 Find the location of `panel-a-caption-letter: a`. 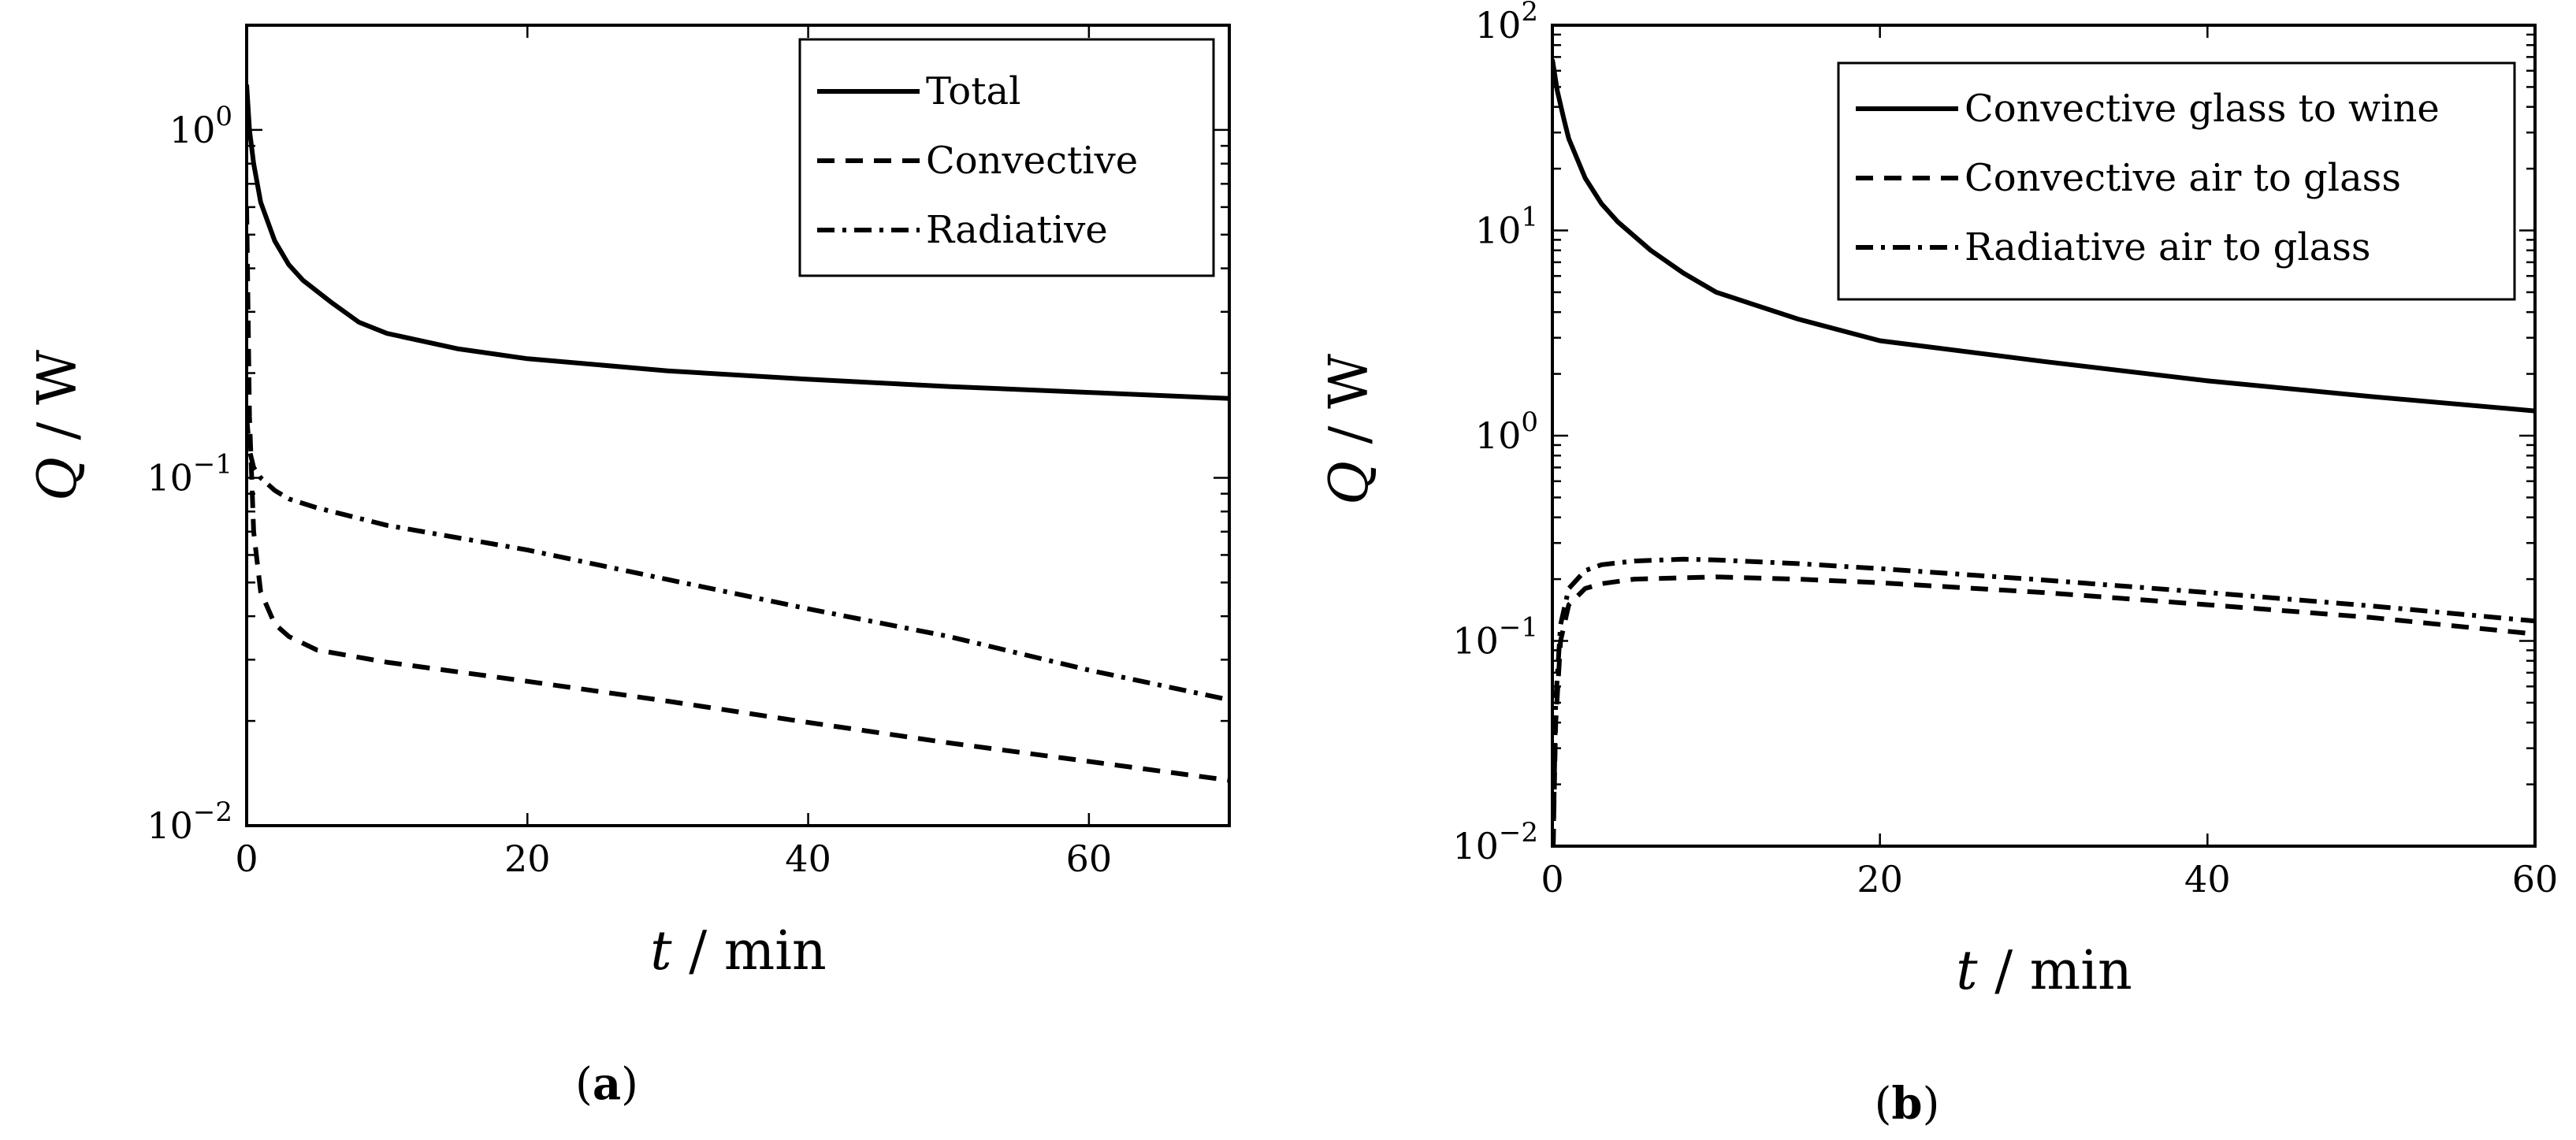

panel-a-caption-letter: a is located at coordinates (607, 1084).